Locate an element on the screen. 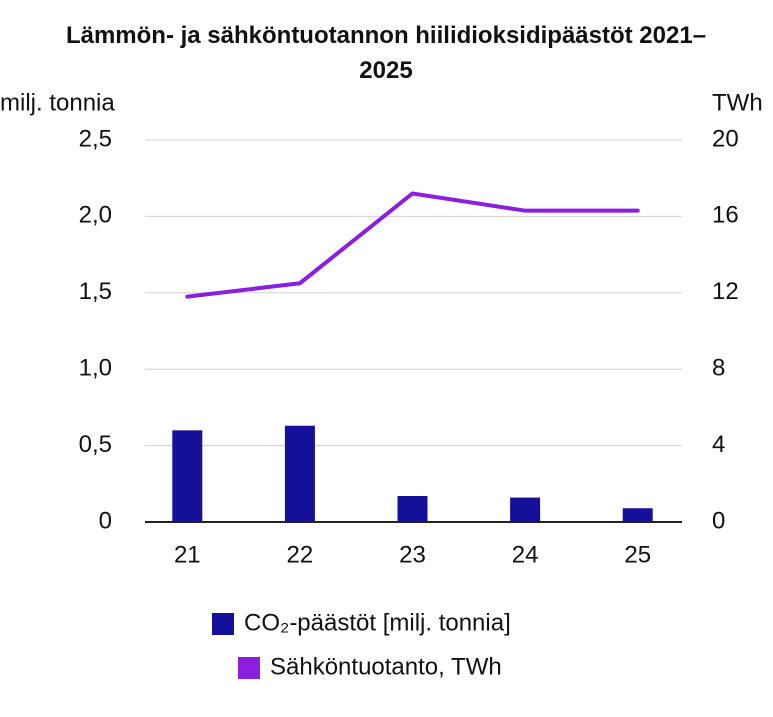 Image resolution: width=773 pixels, height=717 pixels. x-tick-label: 21 is located at coordinates (187, 554).